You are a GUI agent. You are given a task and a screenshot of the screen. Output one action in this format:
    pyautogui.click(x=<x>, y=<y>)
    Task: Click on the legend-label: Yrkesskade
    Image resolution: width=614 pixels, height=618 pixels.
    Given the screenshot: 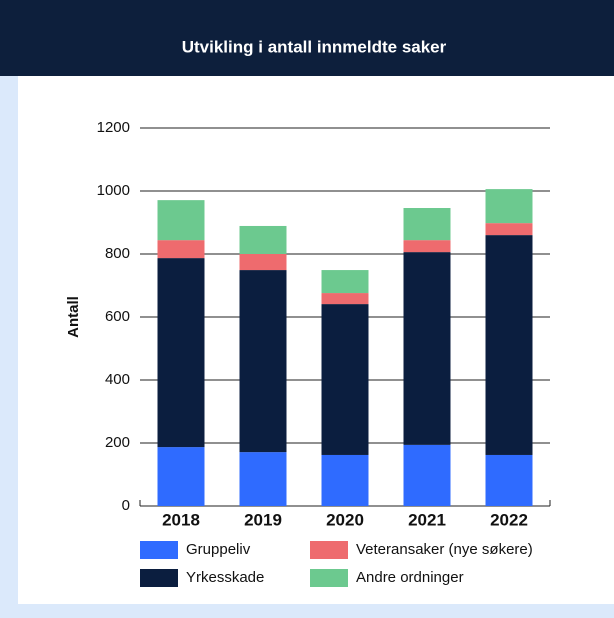 What is the action you would take?
    pyautogui.click(x=225, y=577)
    